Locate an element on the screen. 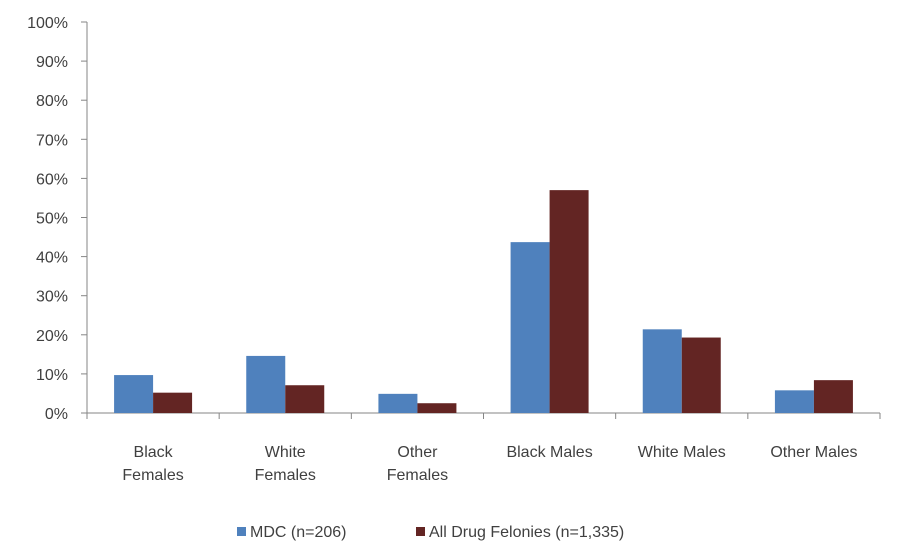 Image resolution: width=901 pixels, height=546 pixels. y-tick-label: 10% is located at coordinates (52, 375).